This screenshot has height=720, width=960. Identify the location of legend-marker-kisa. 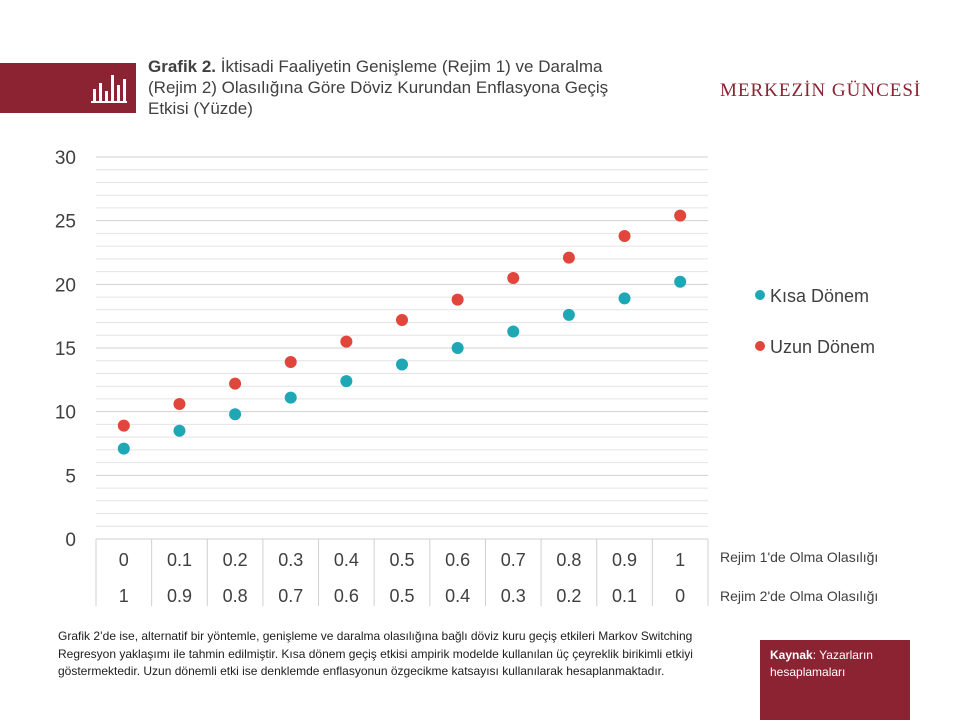
(760, 295).